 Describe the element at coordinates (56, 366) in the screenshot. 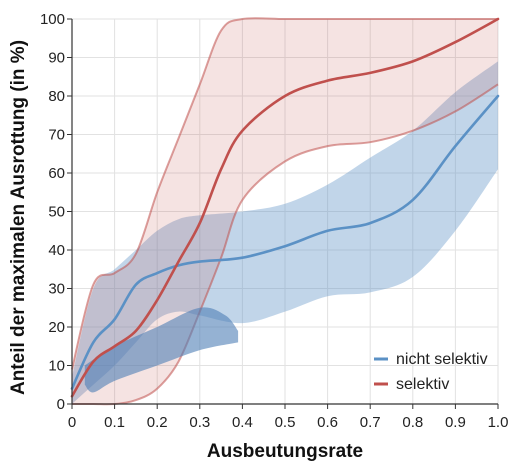

I see `y-tick-label: 10` at that location.